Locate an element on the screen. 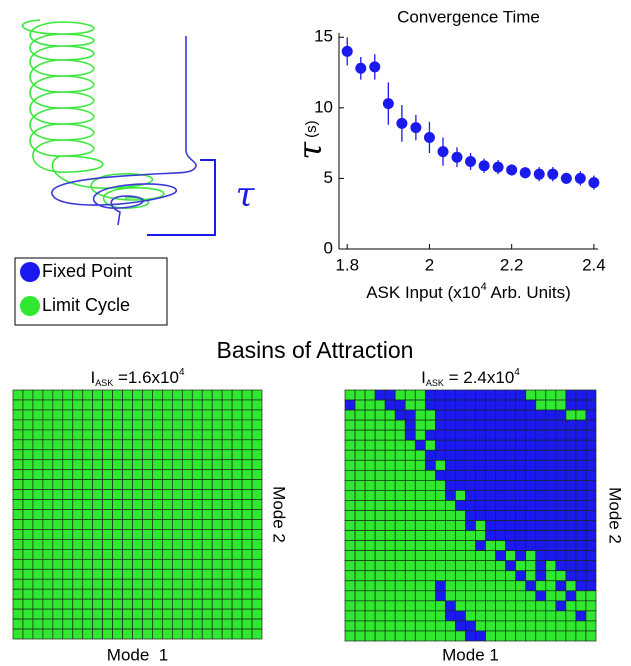 This screenshot has height=666, width=631. legend-box is located at coordinates (91, 291).